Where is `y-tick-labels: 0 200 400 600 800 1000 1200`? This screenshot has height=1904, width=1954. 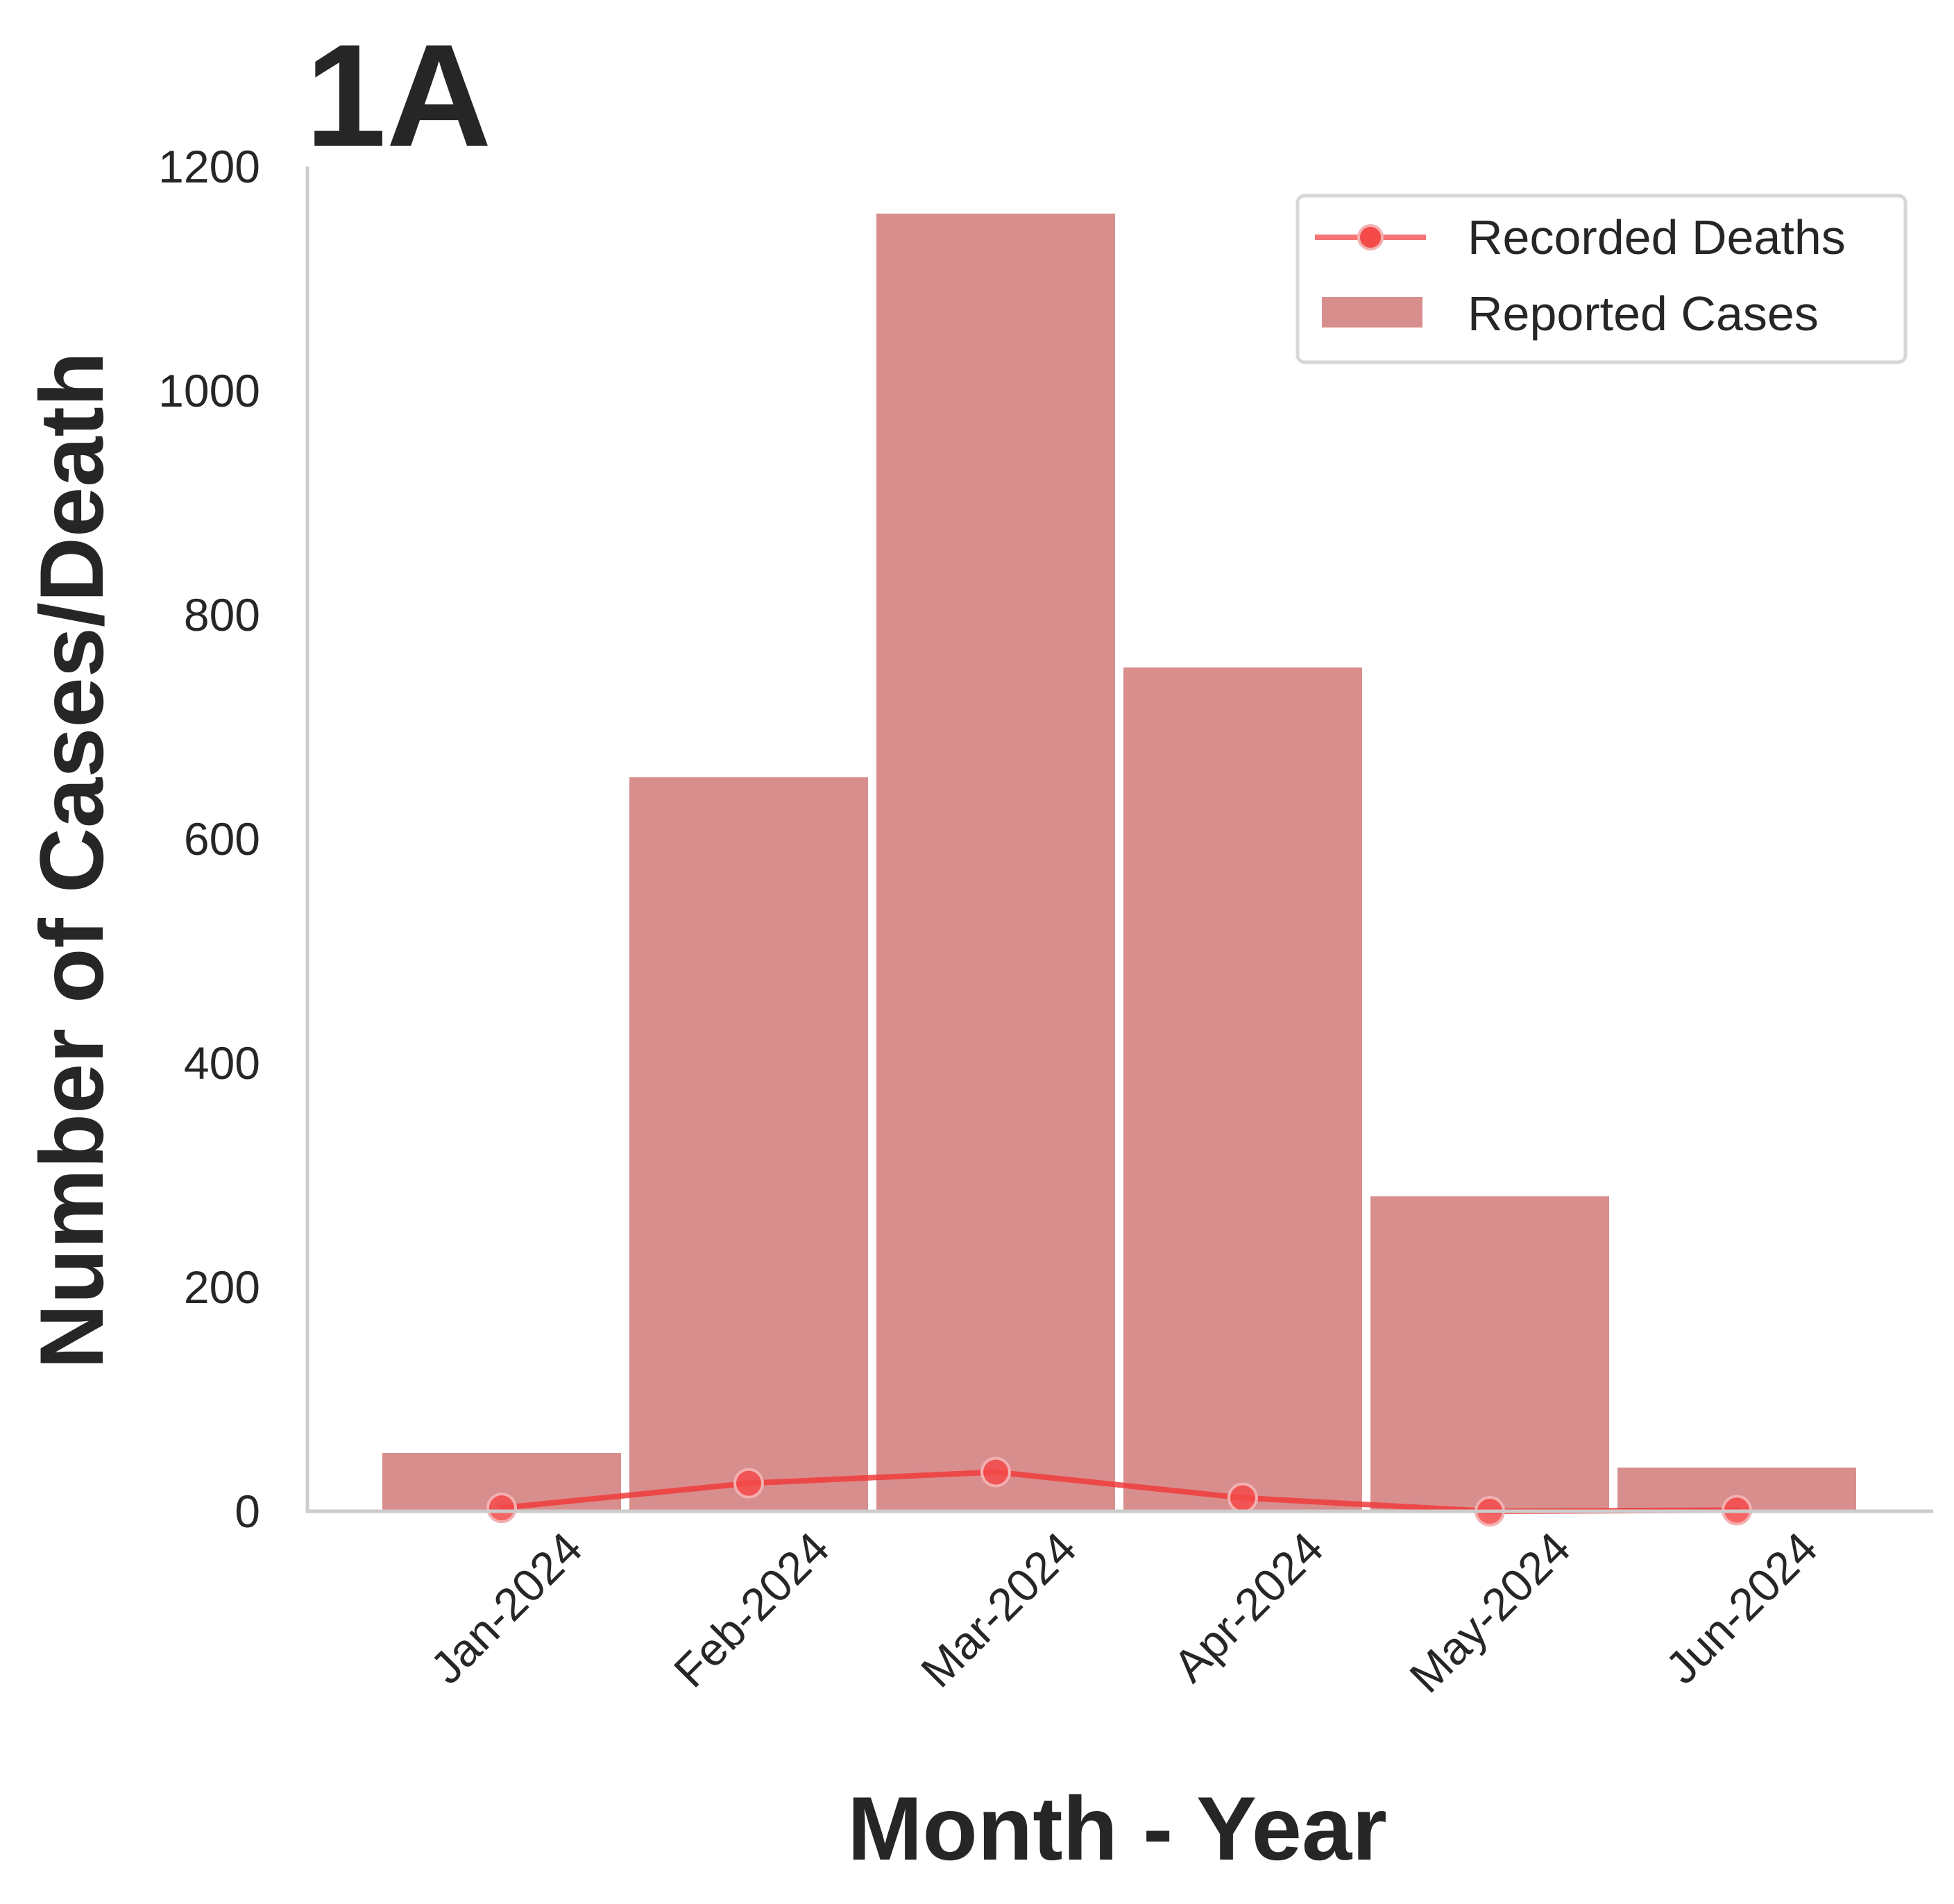
y-tick-labels: 0 200 400 600 800 1000 1200 is located at coordinates (209, 839).